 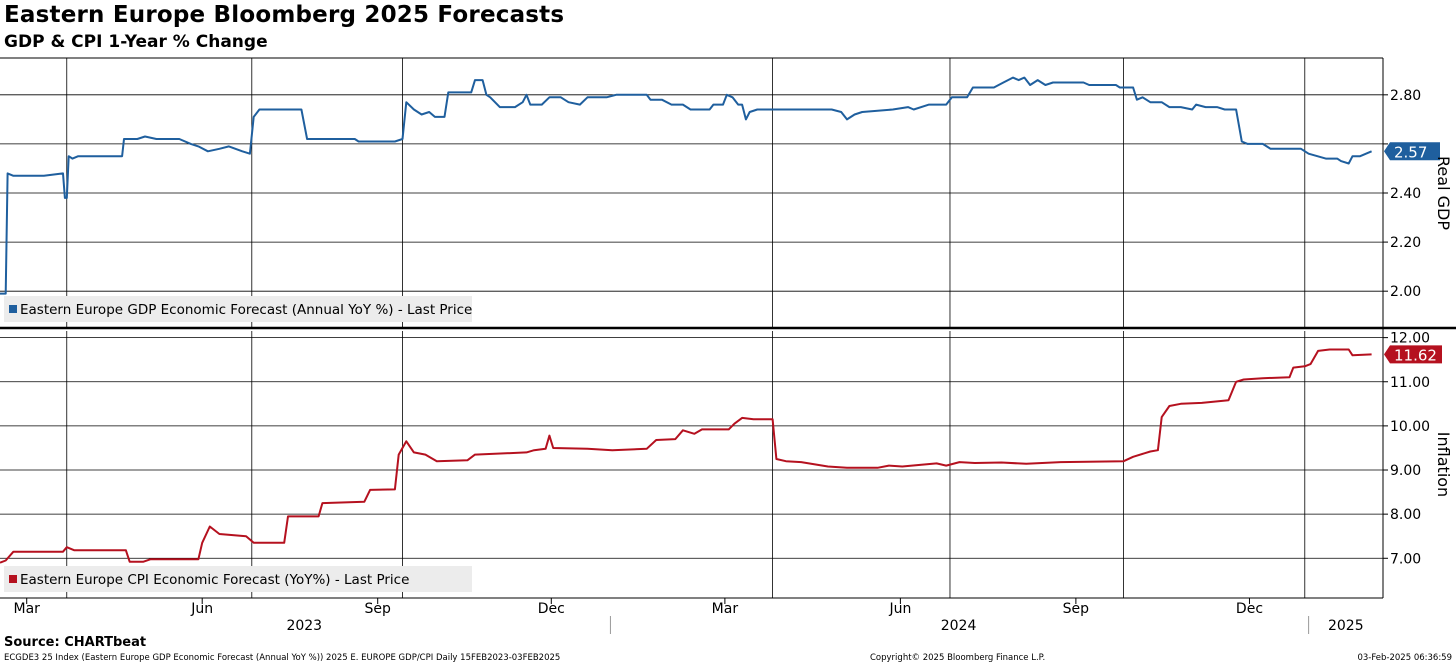 I want to click on year-label: 2023, so click(x=304, y=626).